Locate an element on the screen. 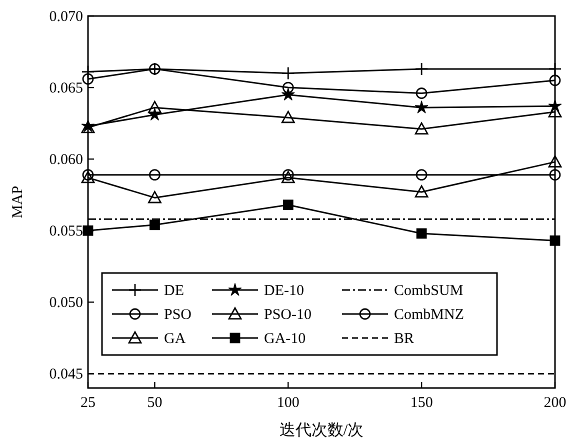 This screenshot has height=445, width=580. legend-label: DE-10 is located at coordinates (284, 291).